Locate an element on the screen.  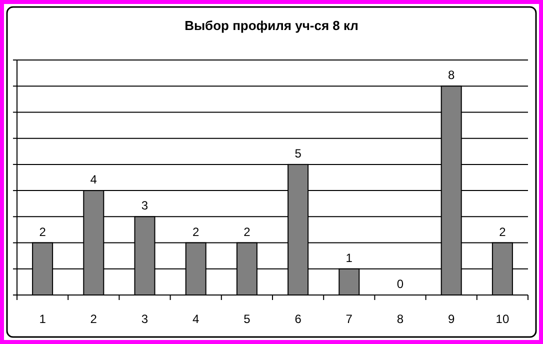
data-label: 0 is located at coordinates (400, 284).